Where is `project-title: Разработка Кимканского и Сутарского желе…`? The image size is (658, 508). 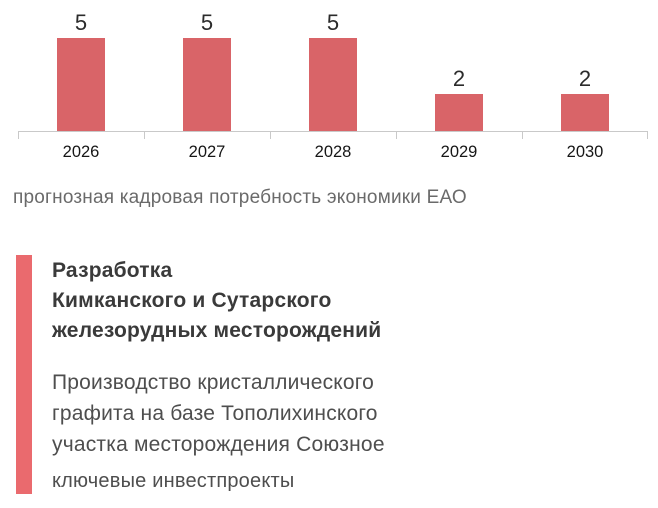 project-title: Разработка Кимканского и Сутарского желе… is located at coordinates (218, 301).